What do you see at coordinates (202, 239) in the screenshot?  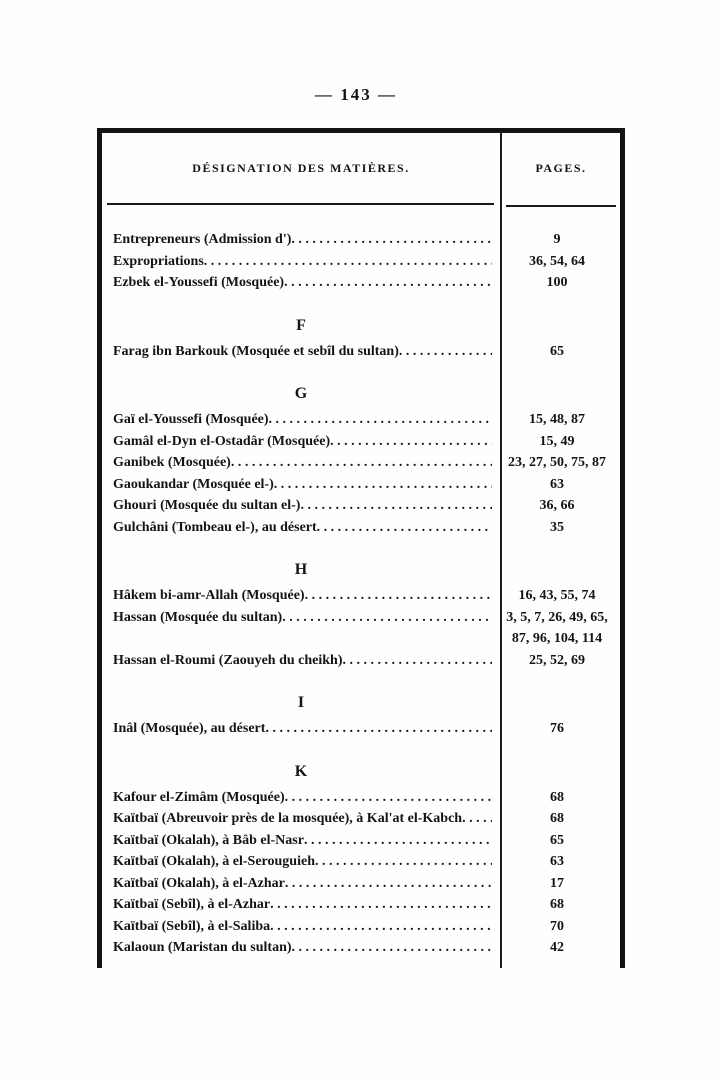 I see `entry-label: Entrepreneurs (Admission d')` at bounding box center [202, 239].